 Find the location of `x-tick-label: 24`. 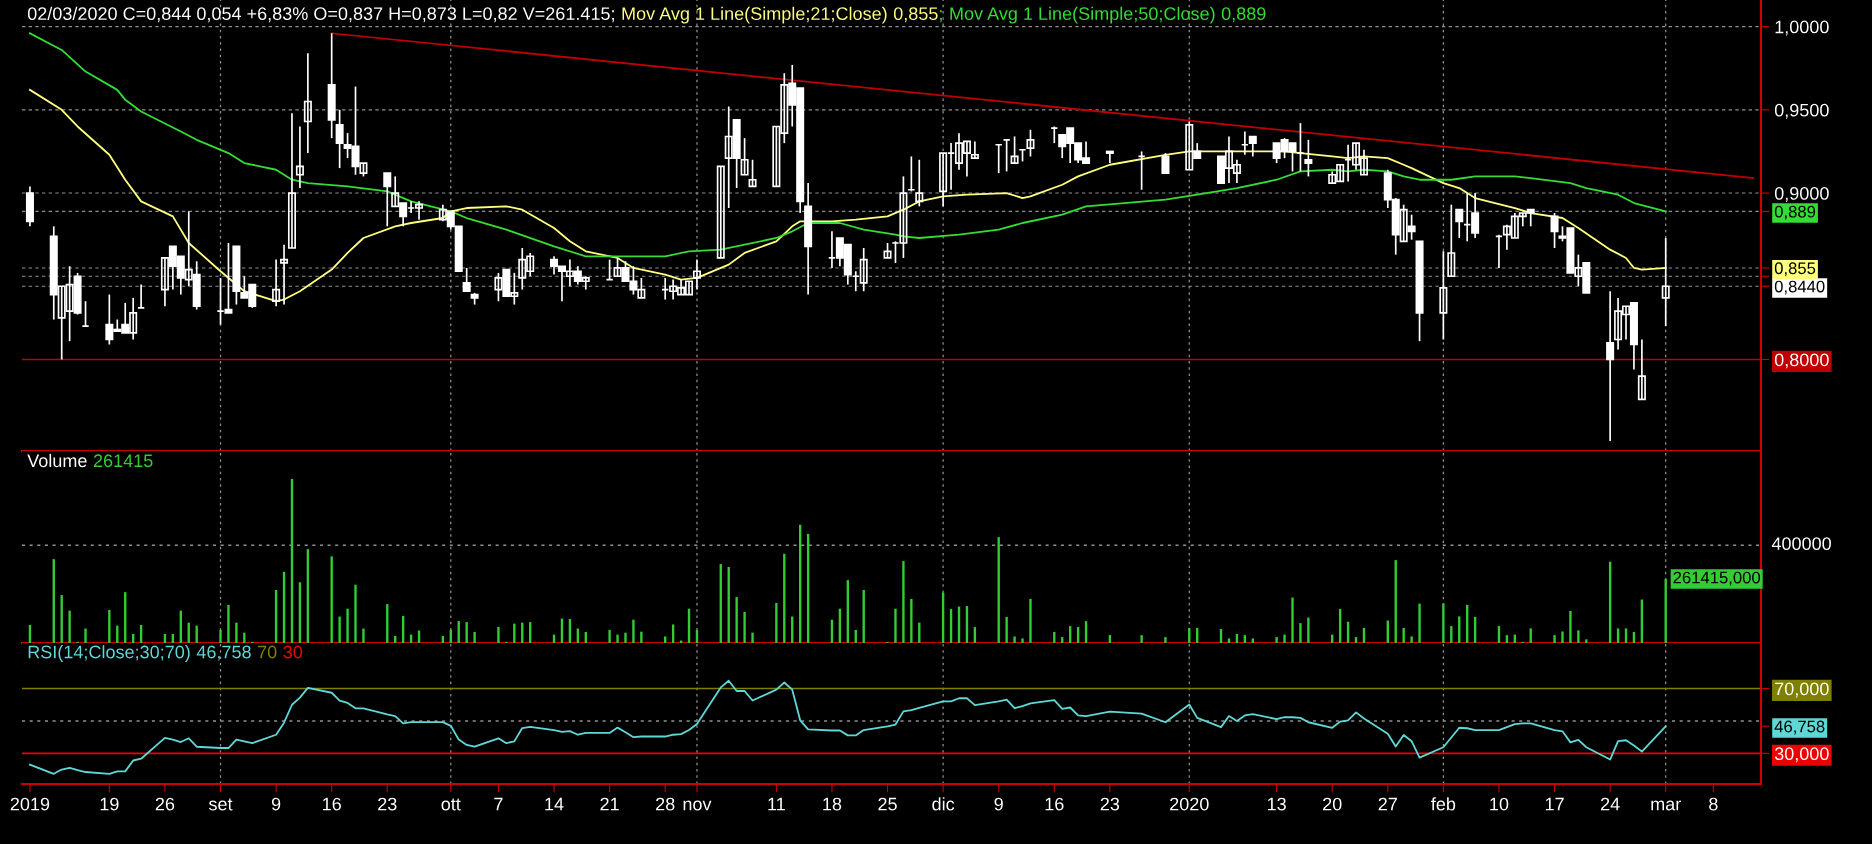

x-tick-label: 24 is located at coordinates (1610, 804).